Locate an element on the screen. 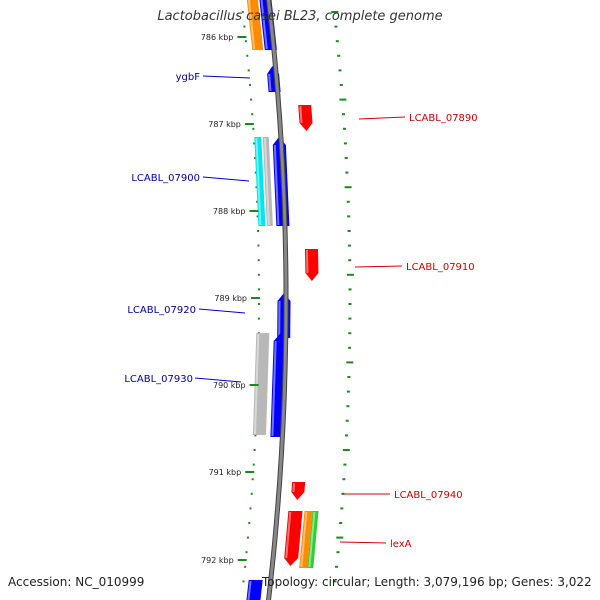 The width and height of the screenshot is (600, 600). scale-tick-label: 790 kbp is located at coordinates (229, 385).